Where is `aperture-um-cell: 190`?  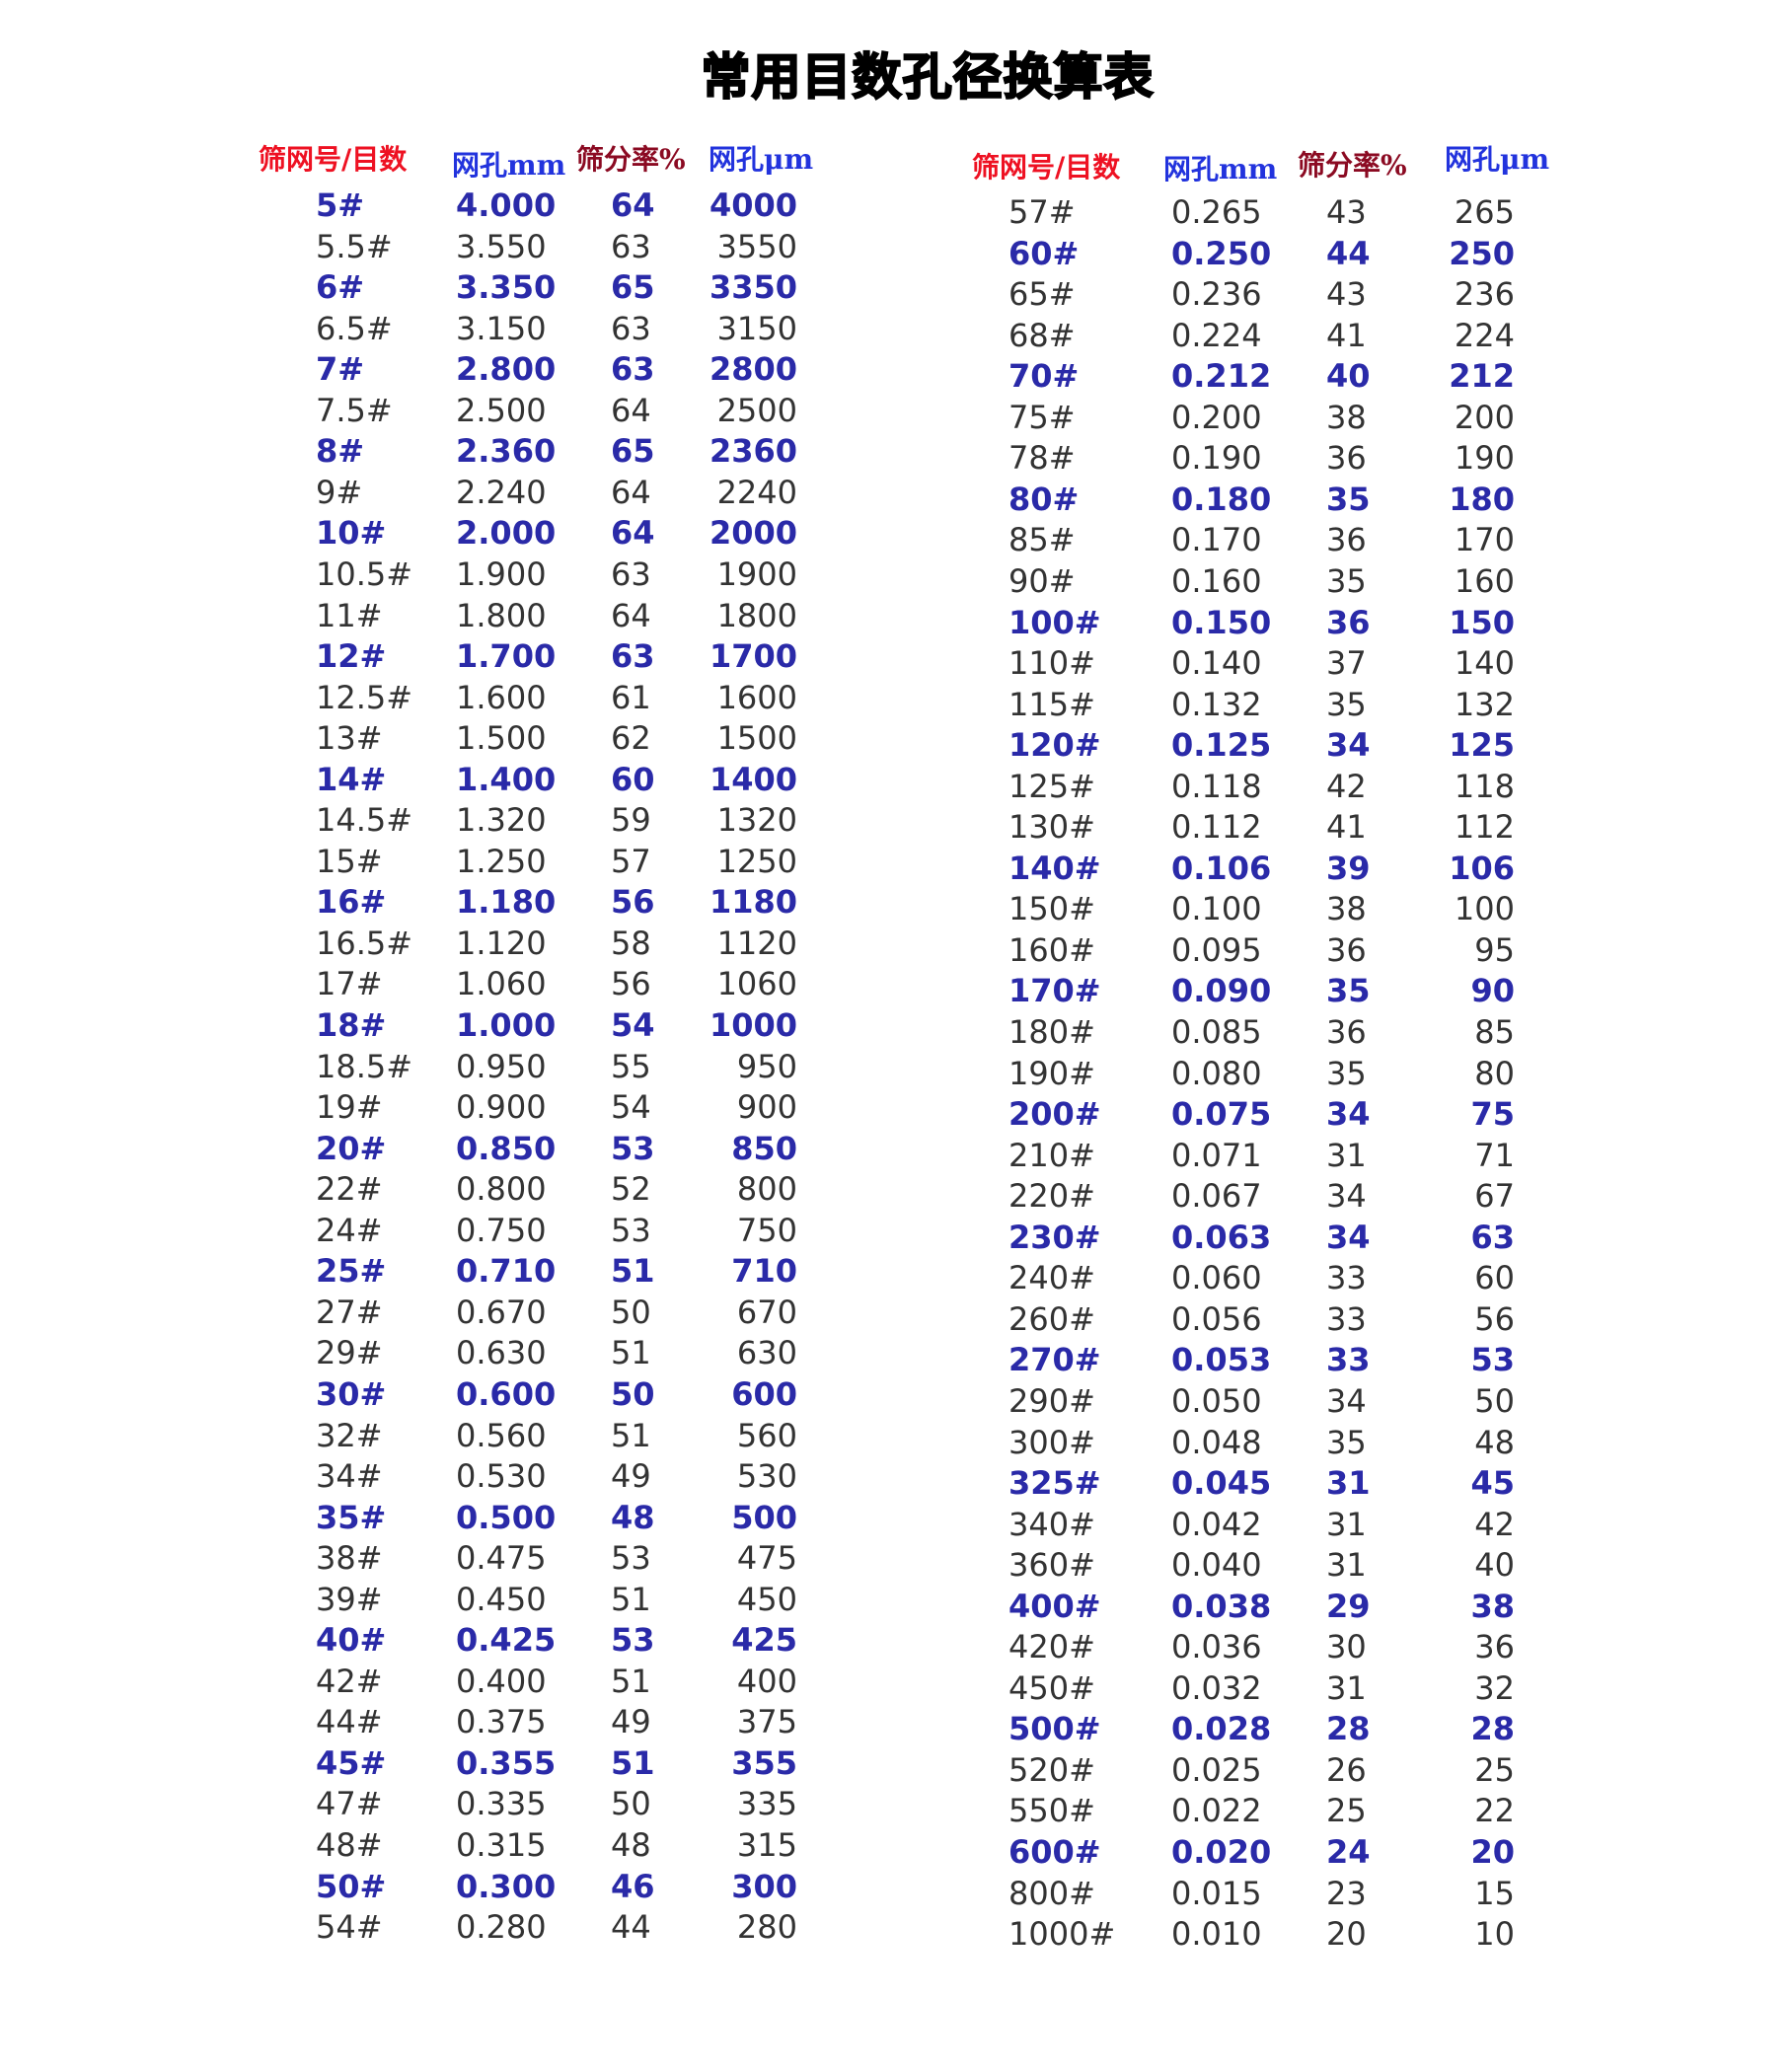
aperture-um-cell: 190 is located at coordinates (1485, 459).